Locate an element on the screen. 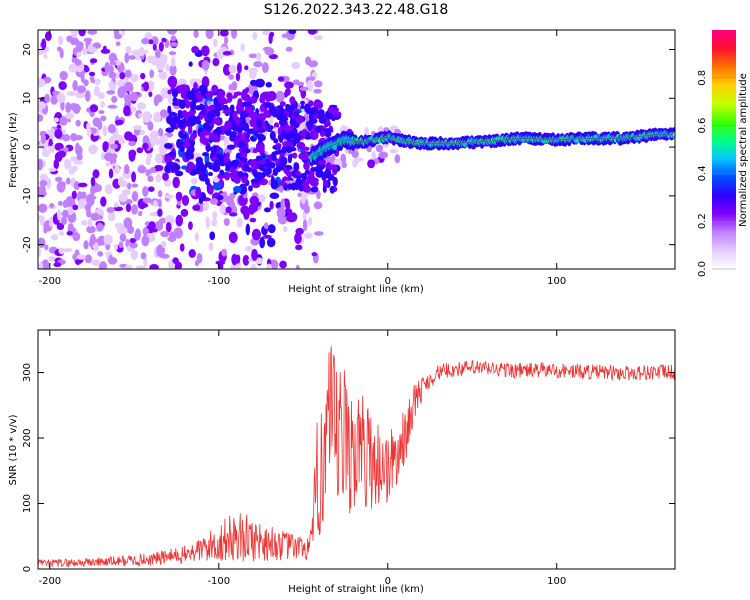 Image resolution: width=750 pixels, height=600 pixels. snr-x-label: Height of straight line (km) is located at coordinates (356, 589).